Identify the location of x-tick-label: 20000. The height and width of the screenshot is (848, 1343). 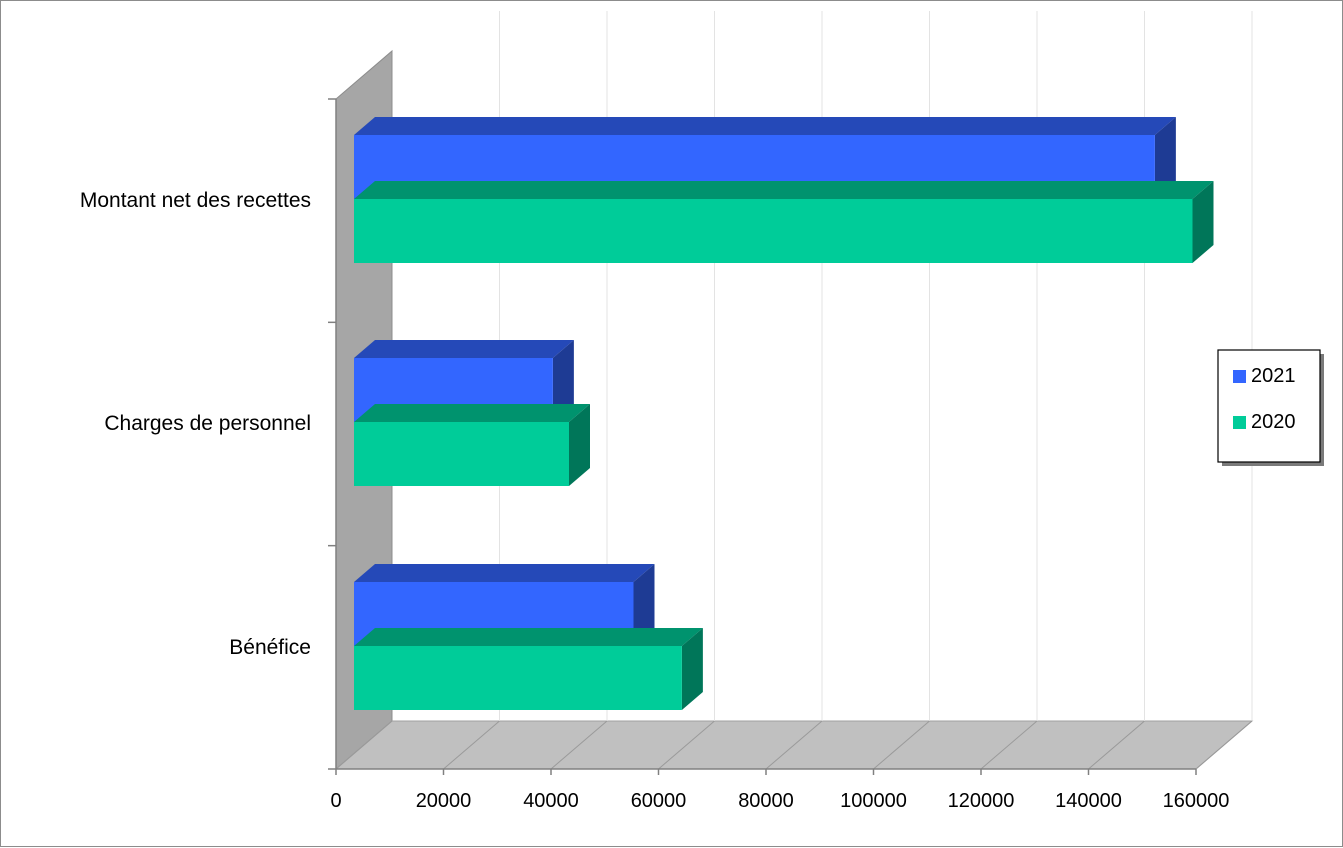
(444, 801).